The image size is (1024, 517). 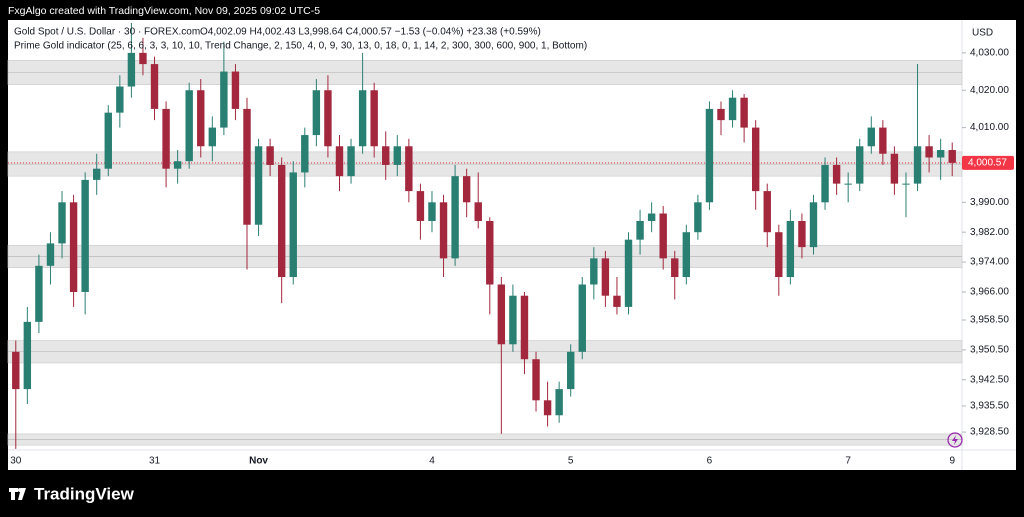 What do you see at coordinates (16, 461) in the screenshot?
I see `x-tick-label: 30` at bounding box center [16, 461].